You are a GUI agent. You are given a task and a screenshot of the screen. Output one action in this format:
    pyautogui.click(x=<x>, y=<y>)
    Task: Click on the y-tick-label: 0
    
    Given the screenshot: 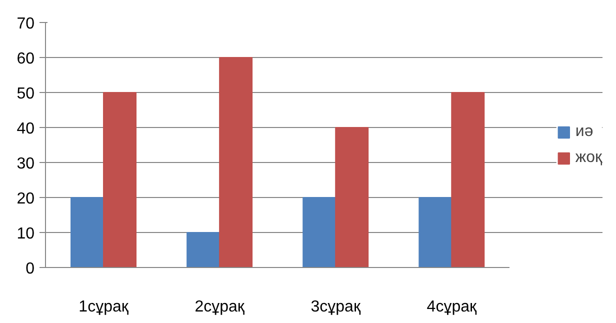 What is the action you would take?
    pyautogui.click(x=30, y=269)
    